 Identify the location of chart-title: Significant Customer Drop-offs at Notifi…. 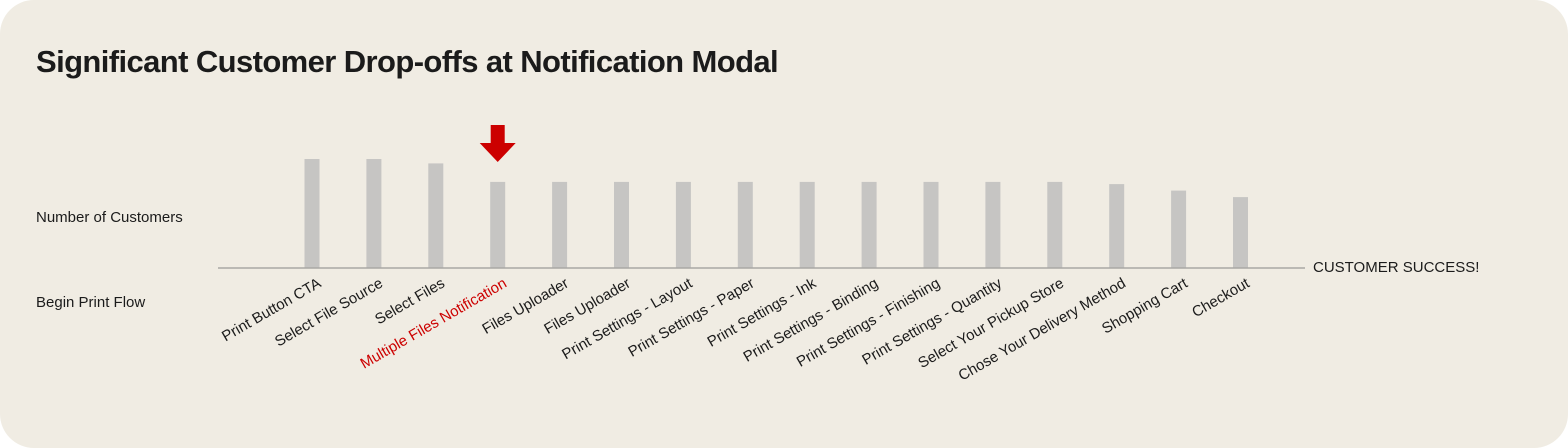
(407, 61).